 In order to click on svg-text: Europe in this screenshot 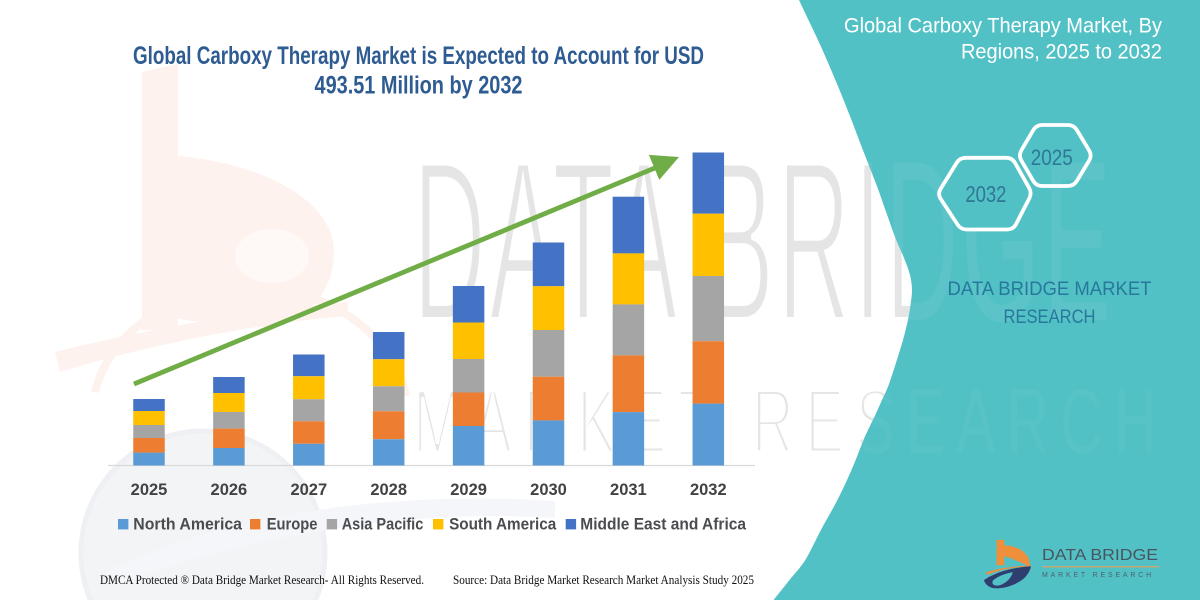, I will do `click(292, 525)`.